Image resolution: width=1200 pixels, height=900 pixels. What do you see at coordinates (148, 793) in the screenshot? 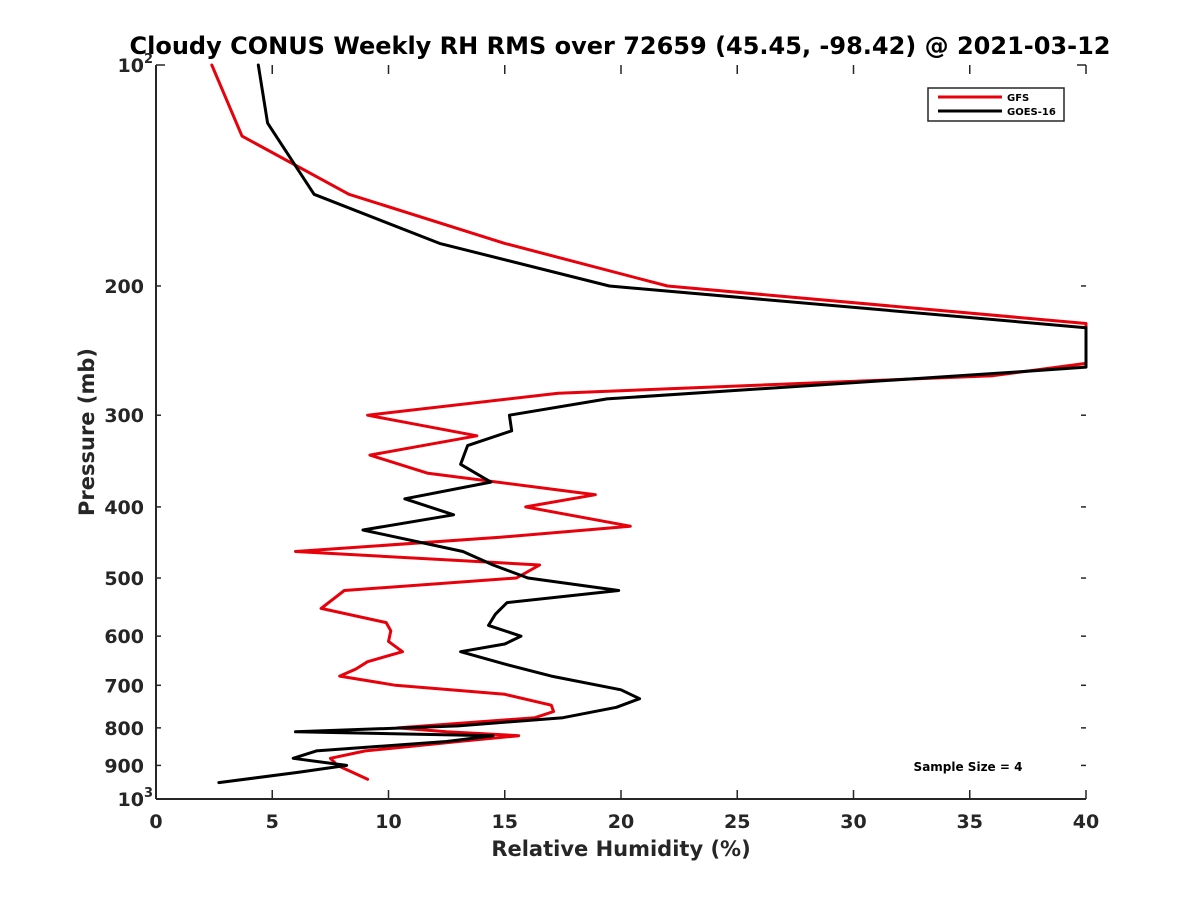
I see `y-tick-label-exponent: 3` at bounding box center [148, 793].